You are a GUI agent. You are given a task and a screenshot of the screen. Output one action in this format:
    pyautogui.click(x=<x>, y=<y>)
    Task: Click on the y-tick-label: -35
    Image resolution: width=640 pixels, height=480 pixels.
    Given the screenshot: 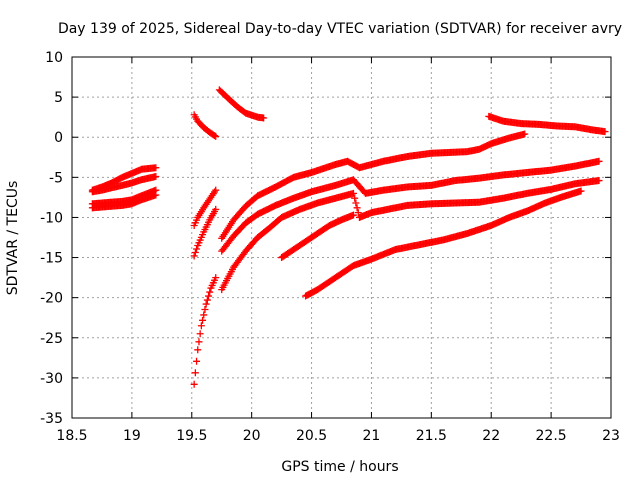 What is the action you would take?
    pyautogui.click(x=51, y=419)
    